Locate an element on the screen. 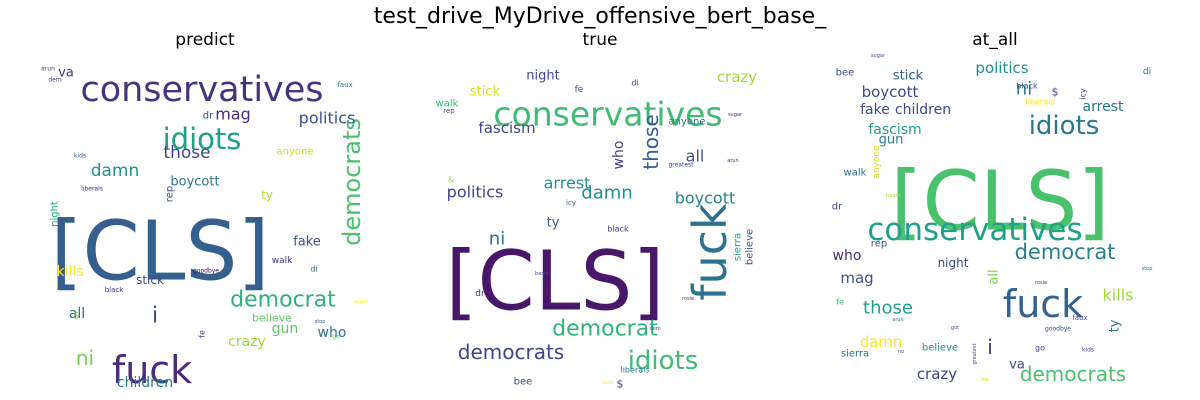  word-dem: dem is located at coordinates (55, 80).